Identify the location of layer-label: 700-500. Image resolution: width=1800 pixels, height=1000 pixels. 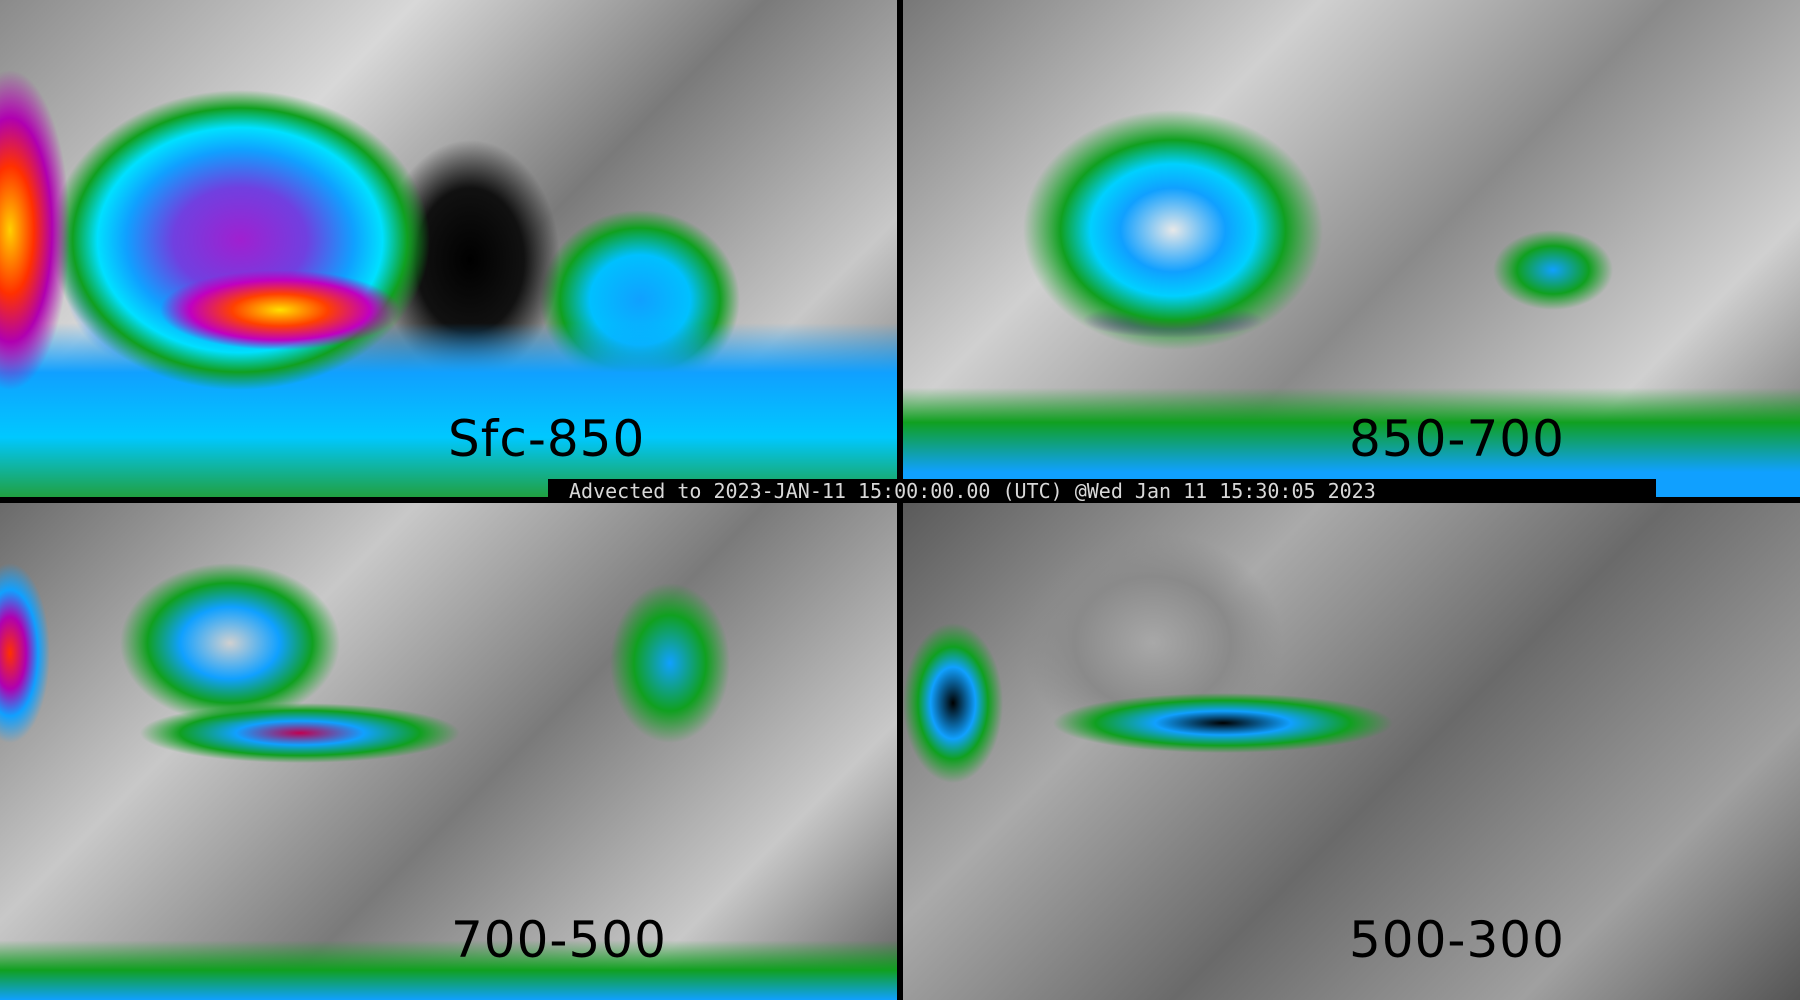
(559, 940).